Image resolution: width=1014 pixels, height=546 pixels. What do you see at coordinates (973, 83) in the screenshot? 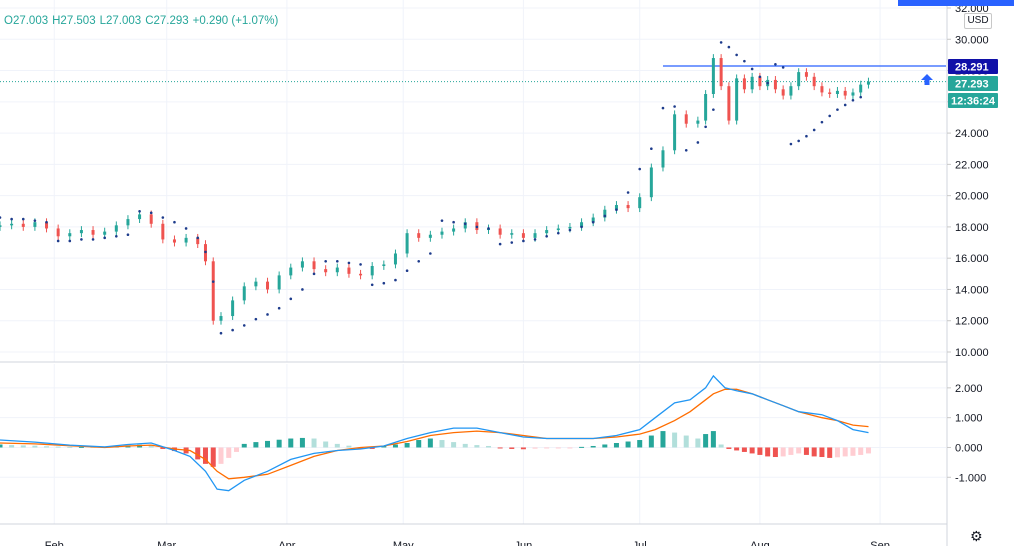
I see `last-price-badge: 27.293` at bounding box center [973, 83].